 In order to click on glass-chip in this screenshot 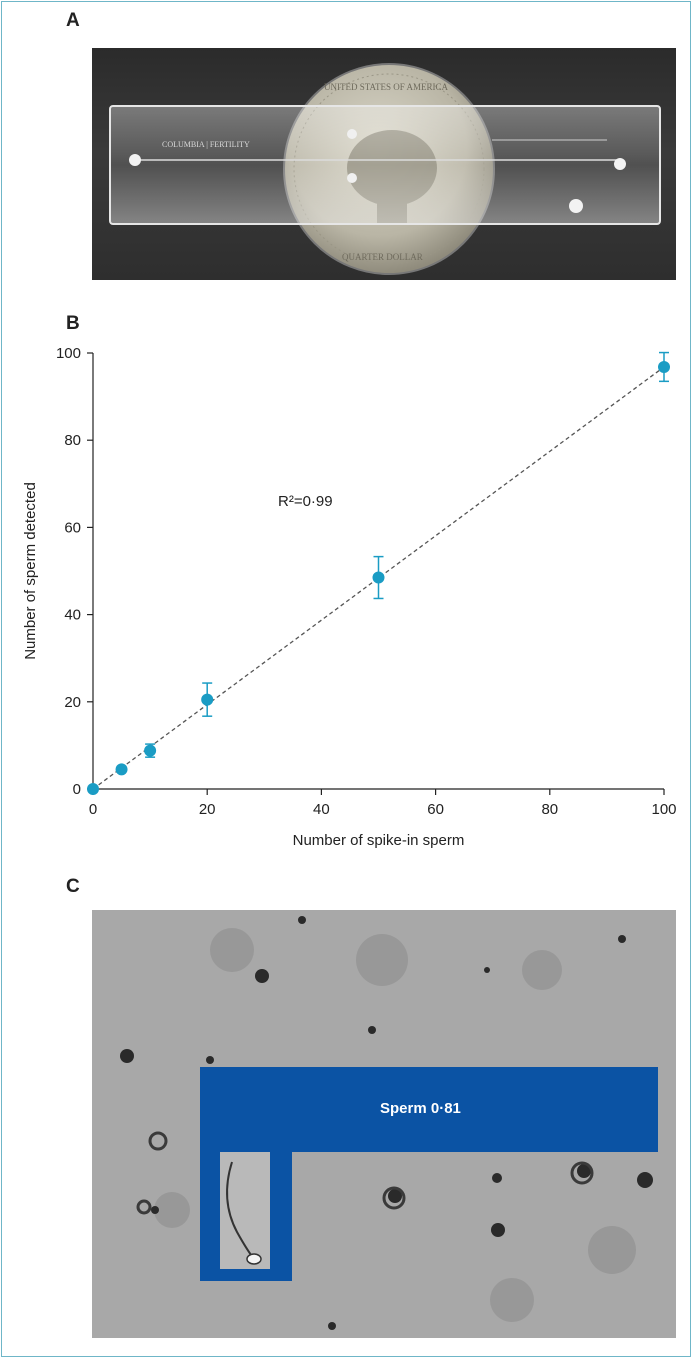, I will do `click(385, 165)`.